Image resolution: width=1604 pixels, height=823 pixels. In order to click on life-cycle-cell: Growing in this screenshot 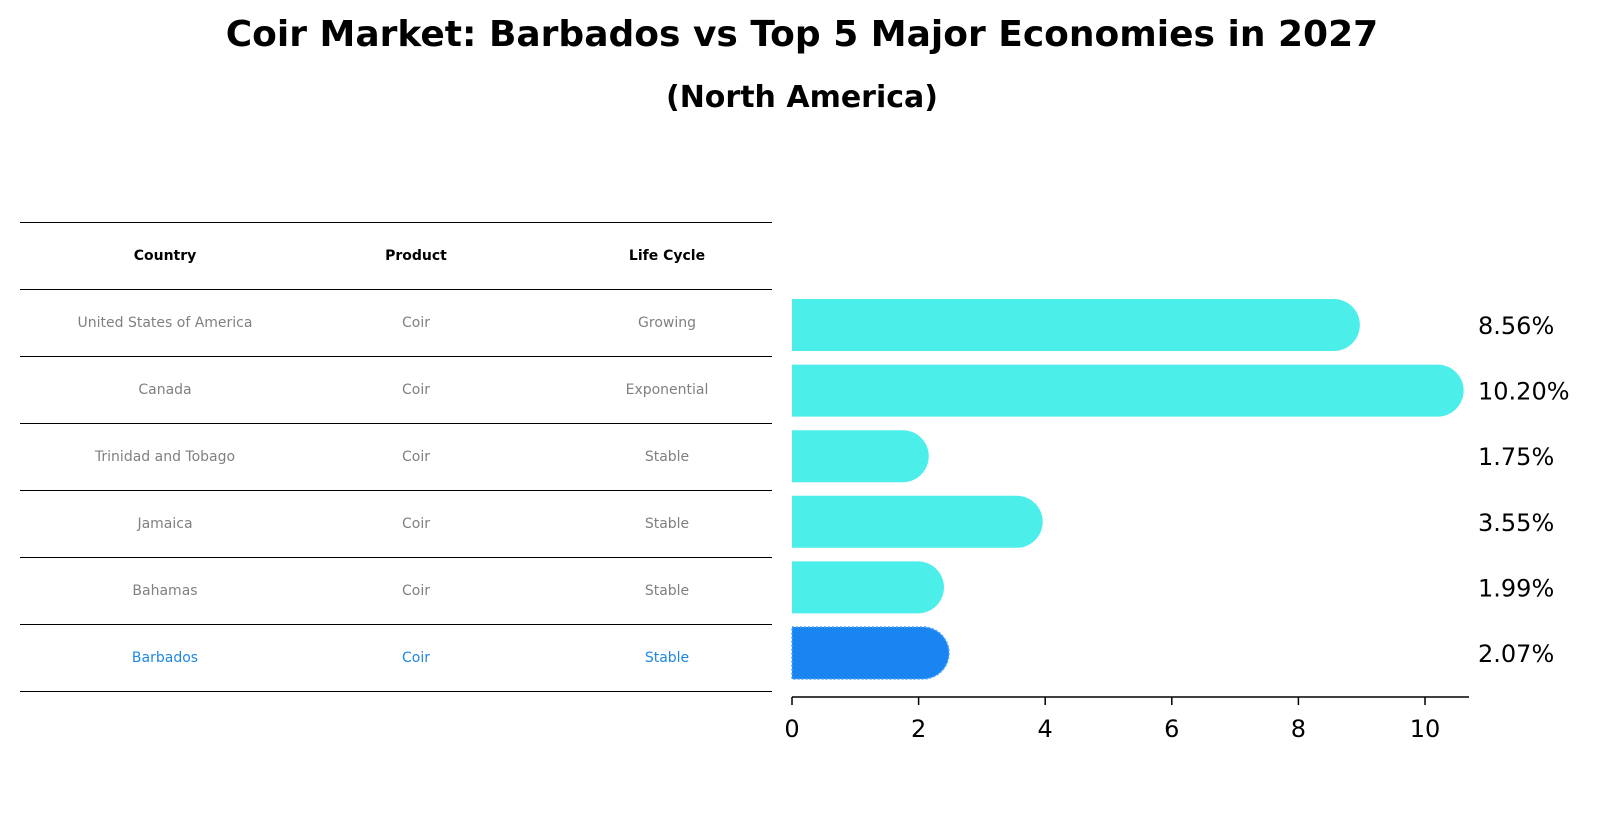, I will do `click(667, 323)`.